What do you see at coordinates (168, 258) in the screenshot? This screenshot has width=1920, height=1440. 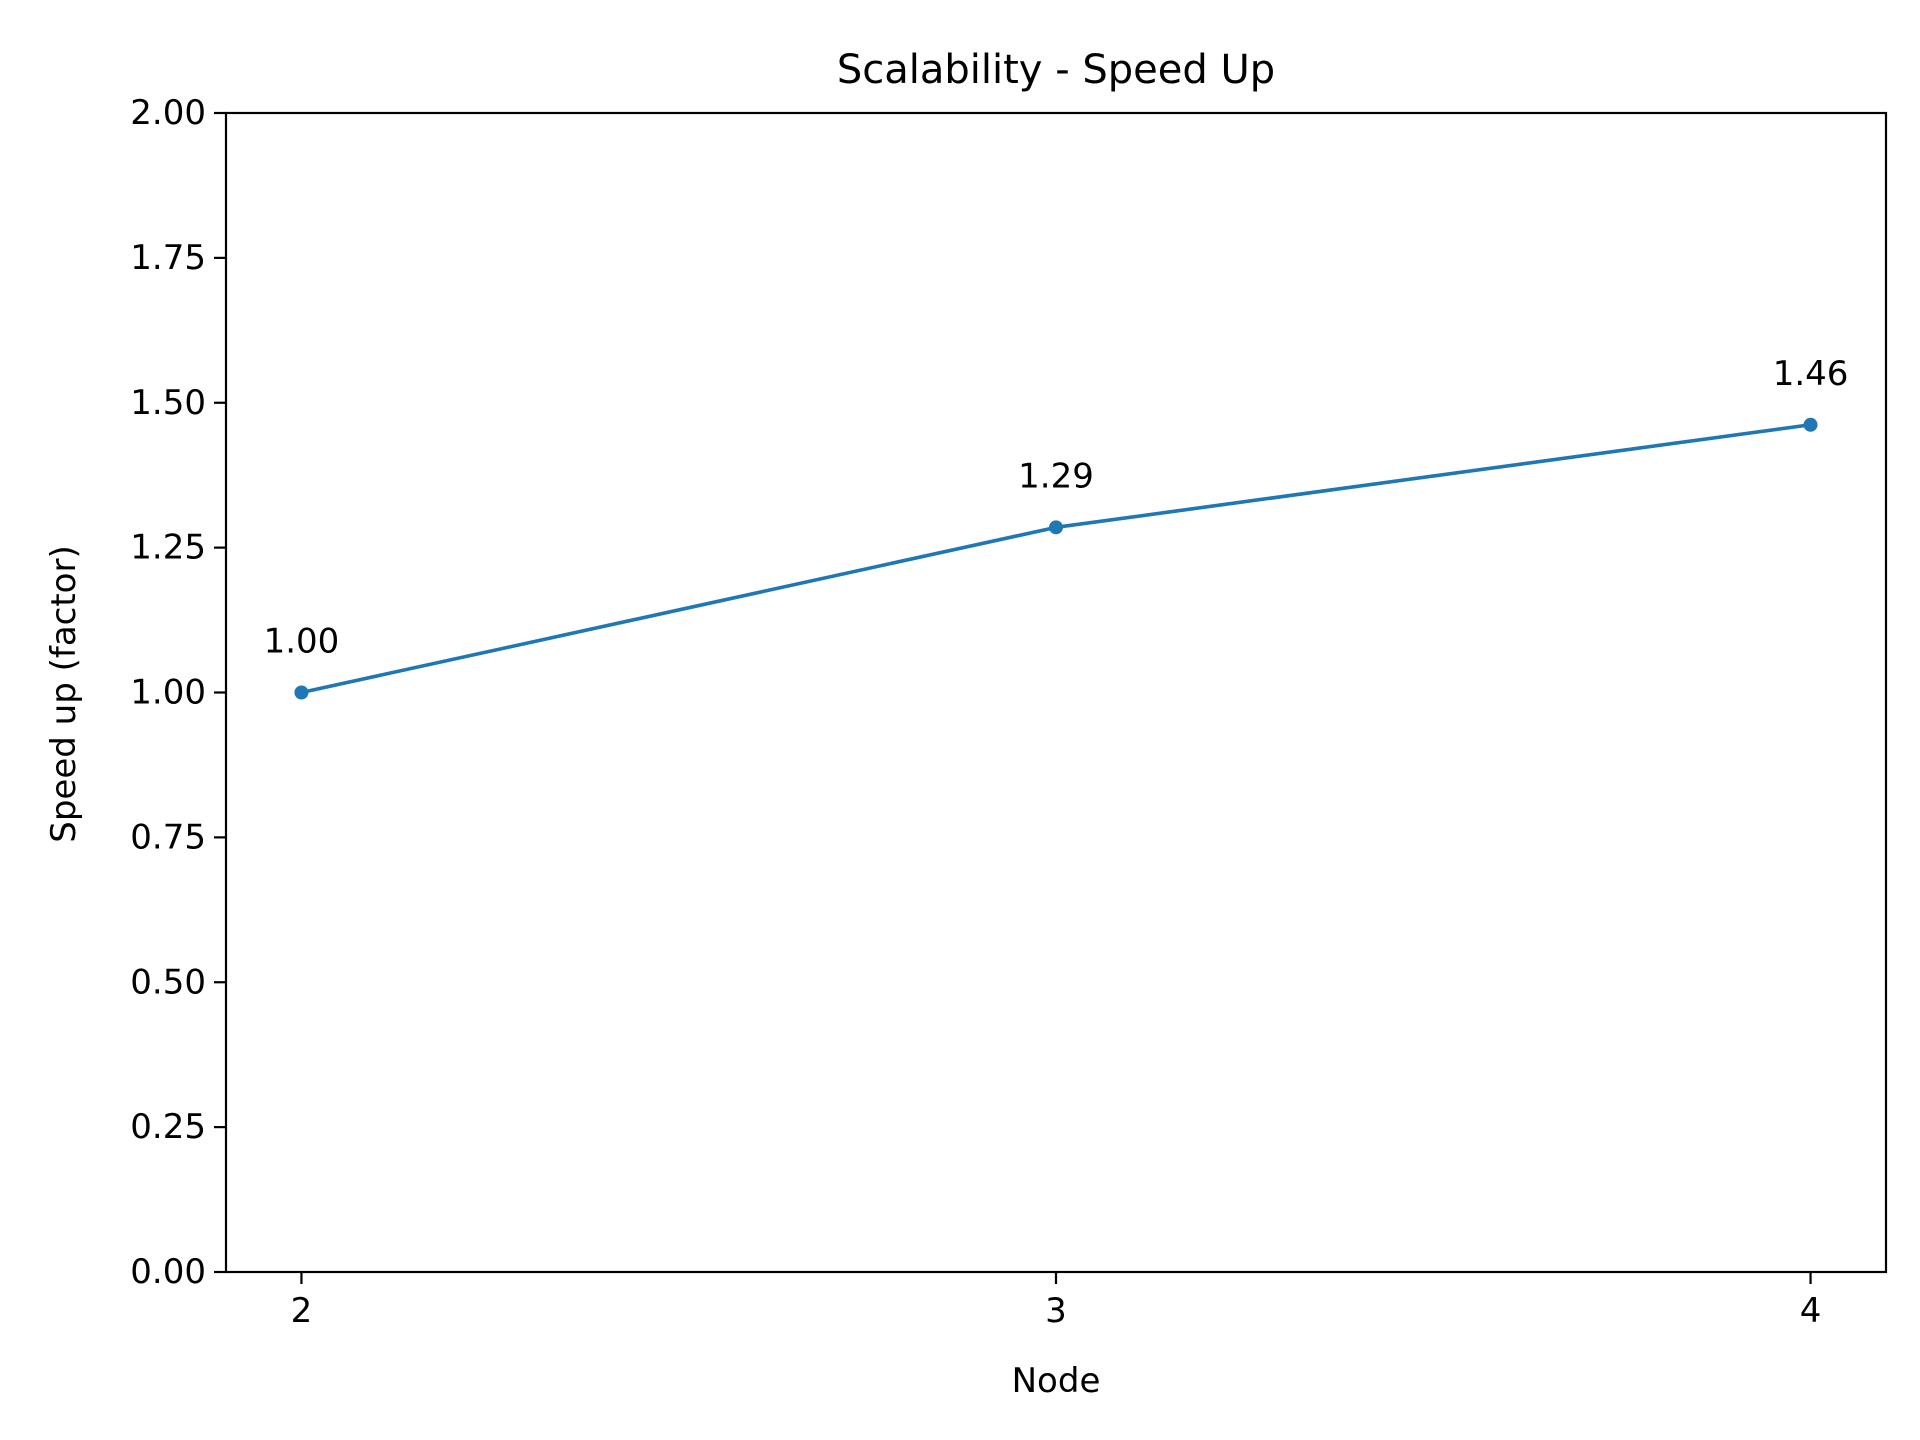 I see `y-tick-label: 1.75` at bounding box center [168, 258].